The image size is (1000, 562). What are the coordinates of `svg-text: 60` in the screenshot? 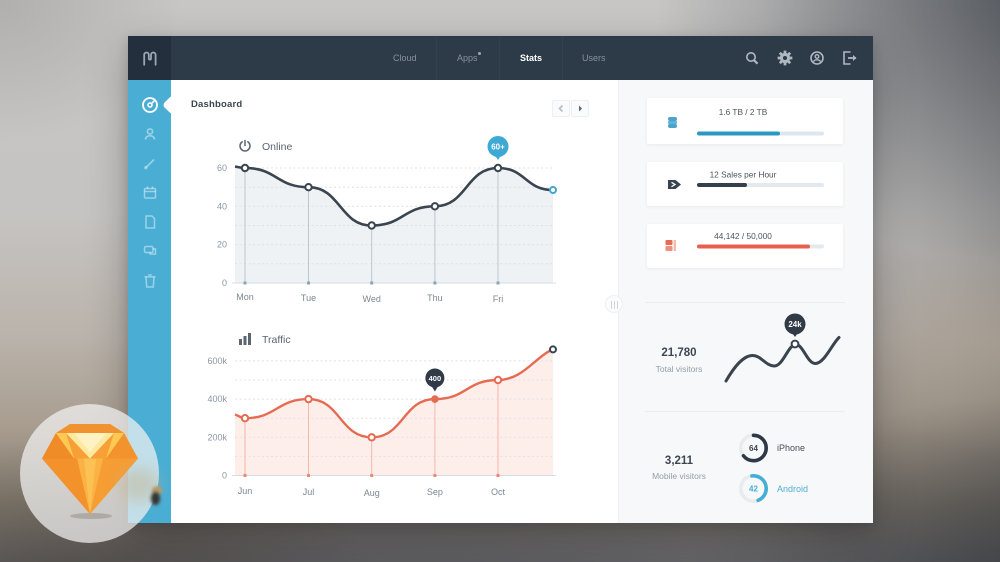 It's located at (222, 168).